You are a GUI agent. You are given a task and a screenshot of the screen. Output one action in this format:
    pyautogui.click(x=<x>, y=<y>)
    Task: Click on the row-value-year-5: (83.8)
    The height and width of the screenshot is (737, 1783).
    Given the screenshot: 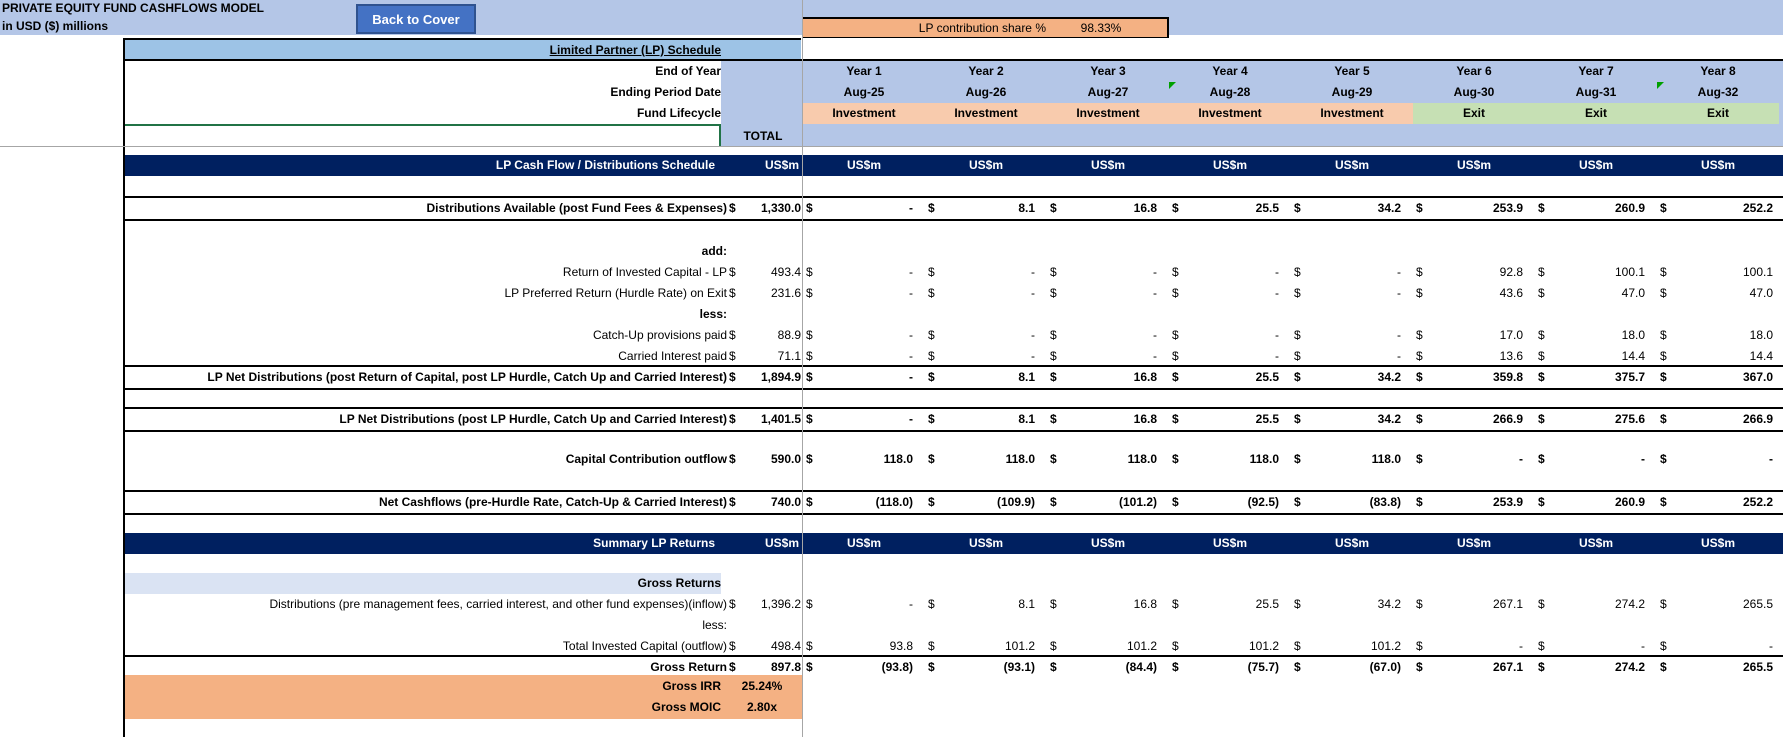 What is the action you would take?
    pyautogui.click(x=1385, y=502)
    